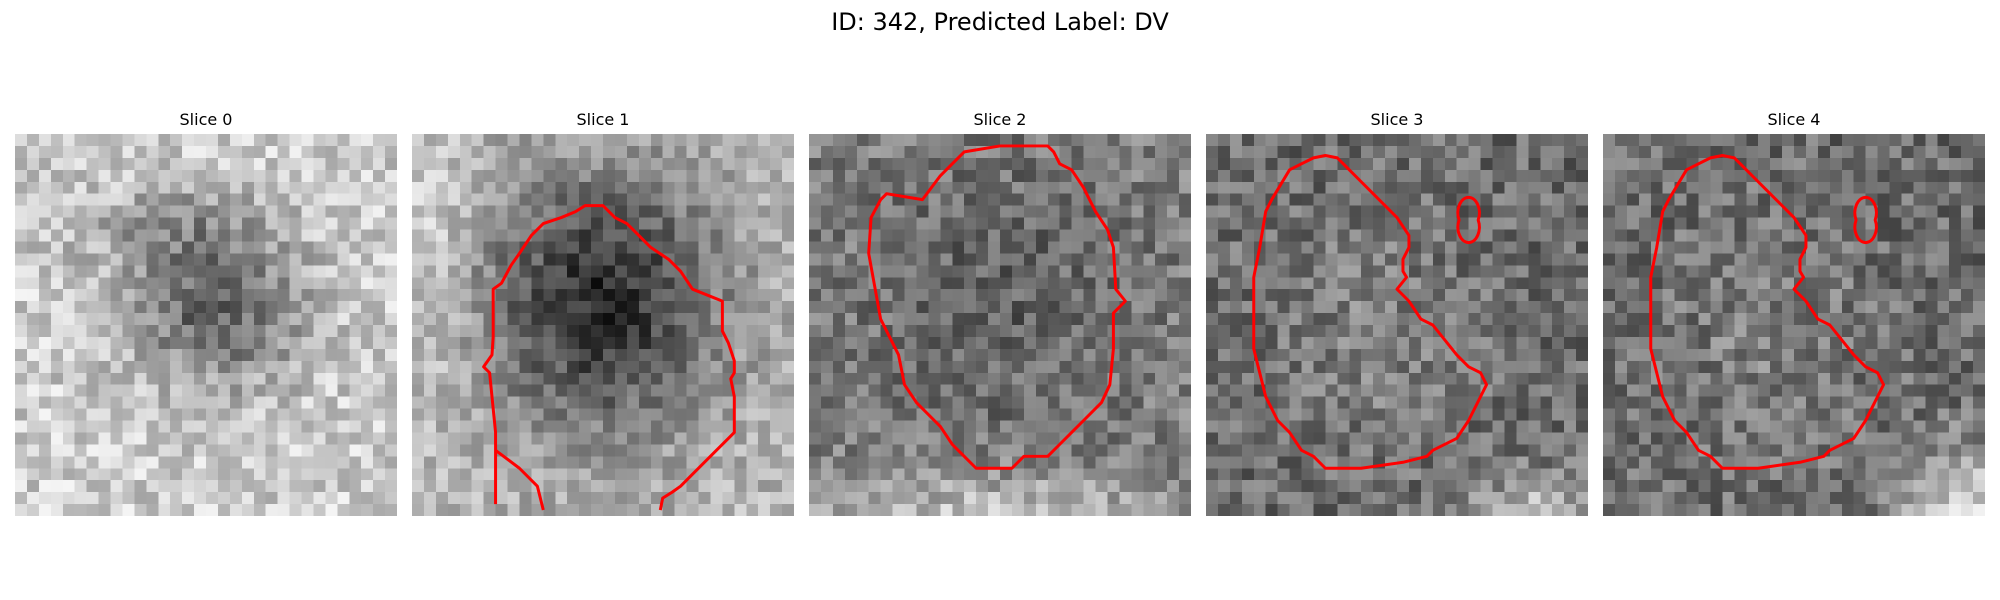 This screenshot has width=2000, height=600. What do you see at coordinates (1794, 119) in the screenshot?
I see `slice-title: Slice 4` at bounding box center [1794, 119].